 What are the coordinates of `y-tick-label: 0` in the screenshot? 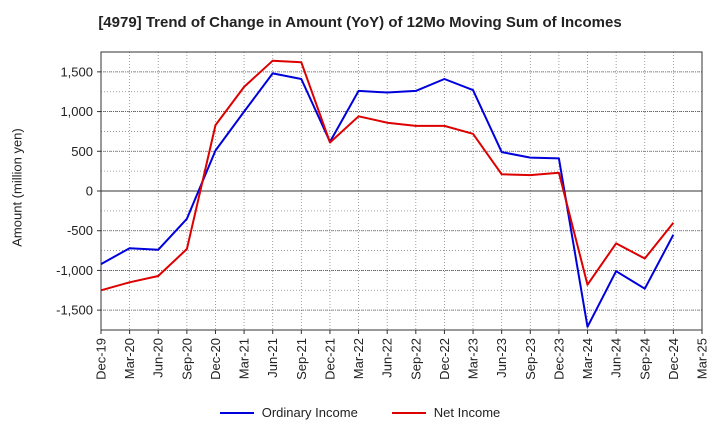 It's located at (89, 191).